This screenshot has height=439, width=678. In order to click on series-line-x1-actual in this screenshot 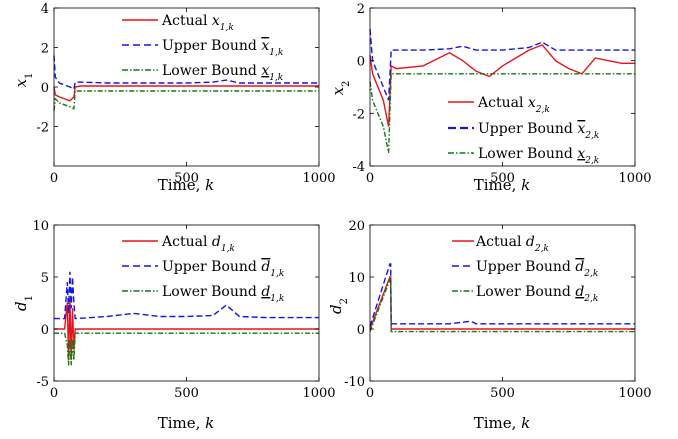, I will do `click(186, 93)`.